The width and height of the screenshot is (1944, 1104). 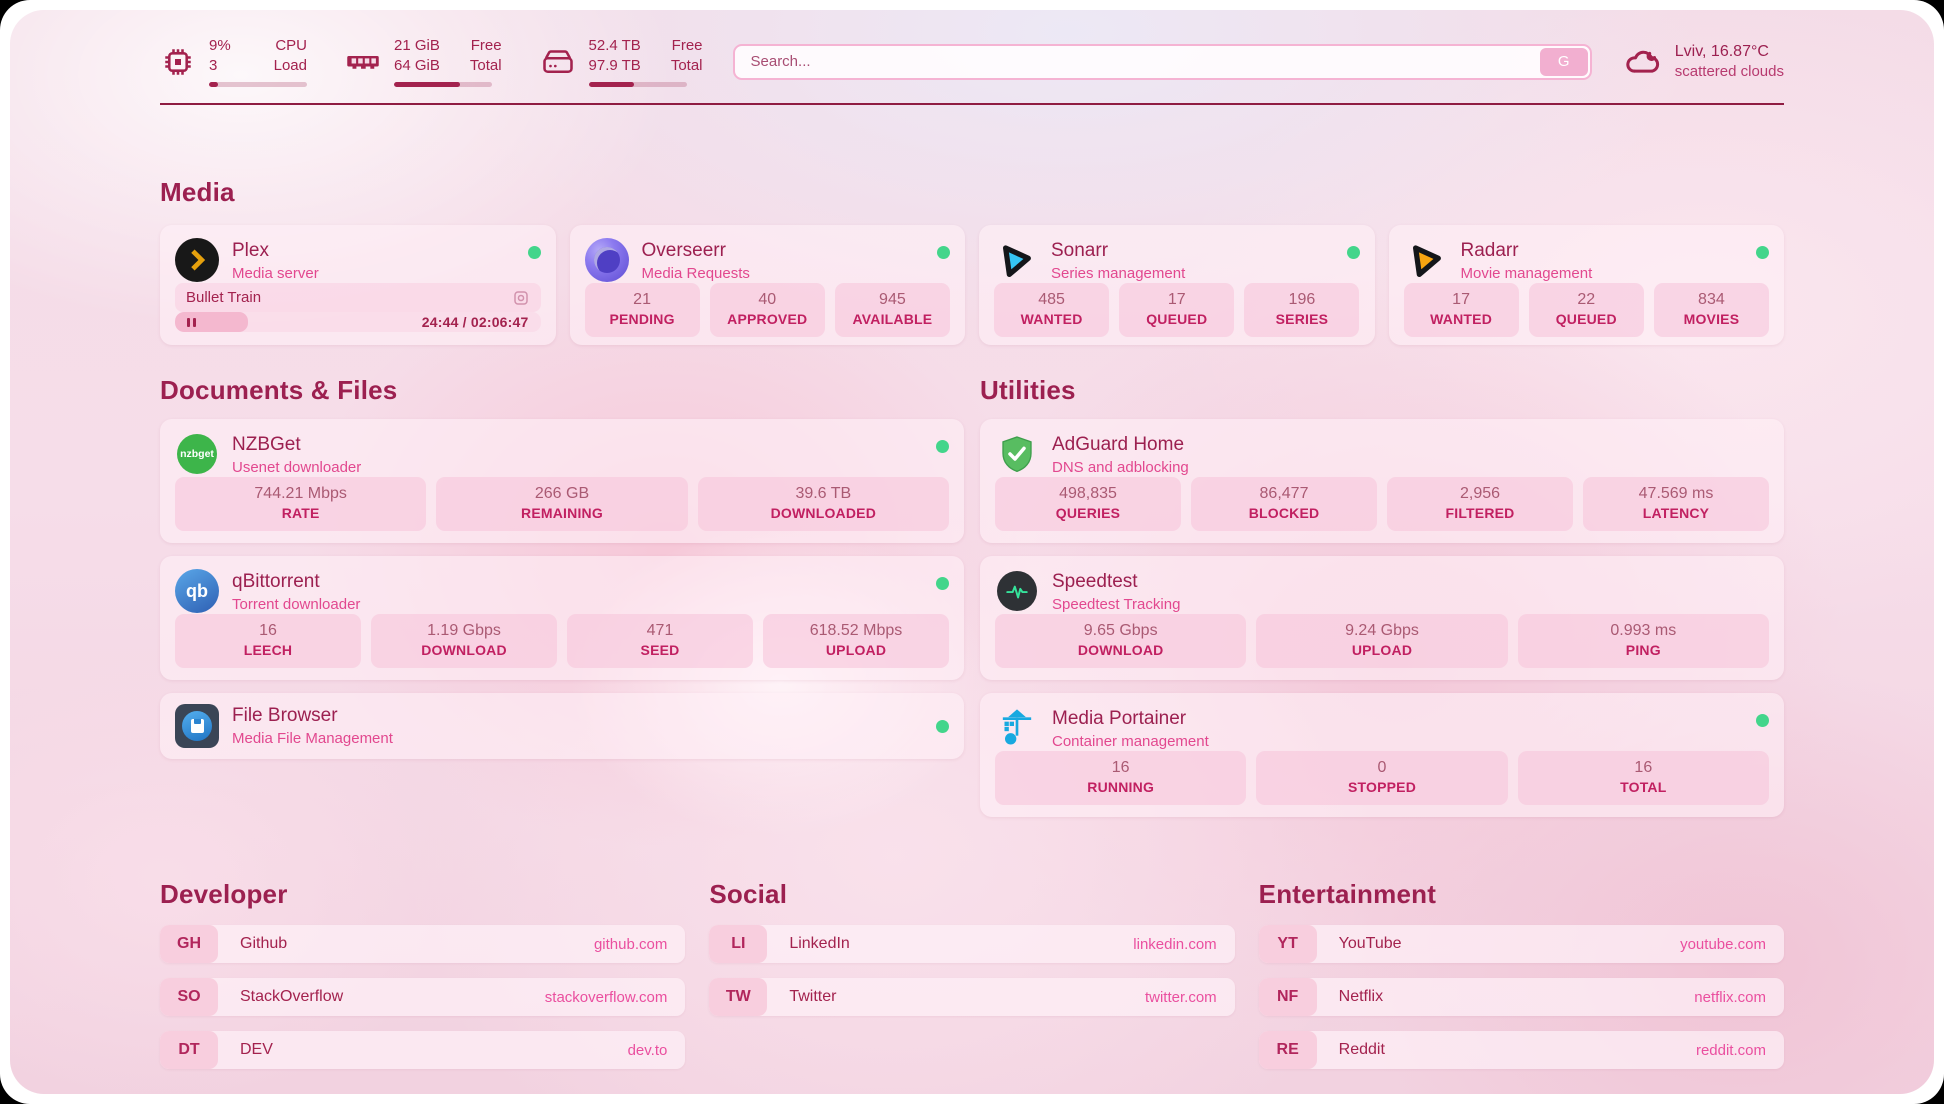 What do you see at coordinates (1563, 61) in the screenshot?
I see `search-engine-button: G` at bounding box center [1563, 61].